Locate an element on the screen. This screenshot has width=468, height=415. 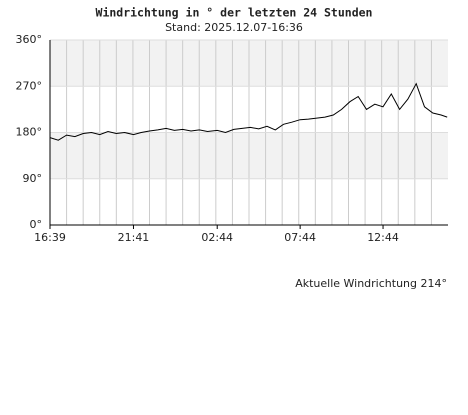
y-tick-label: 360° is located at coordinates (29, 39).